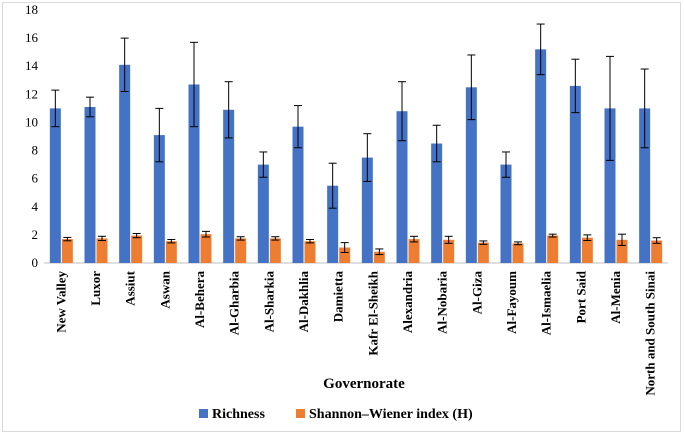 The image size is (685, 436). I want to click on category-label-0: New Valley, so click(60, 302).